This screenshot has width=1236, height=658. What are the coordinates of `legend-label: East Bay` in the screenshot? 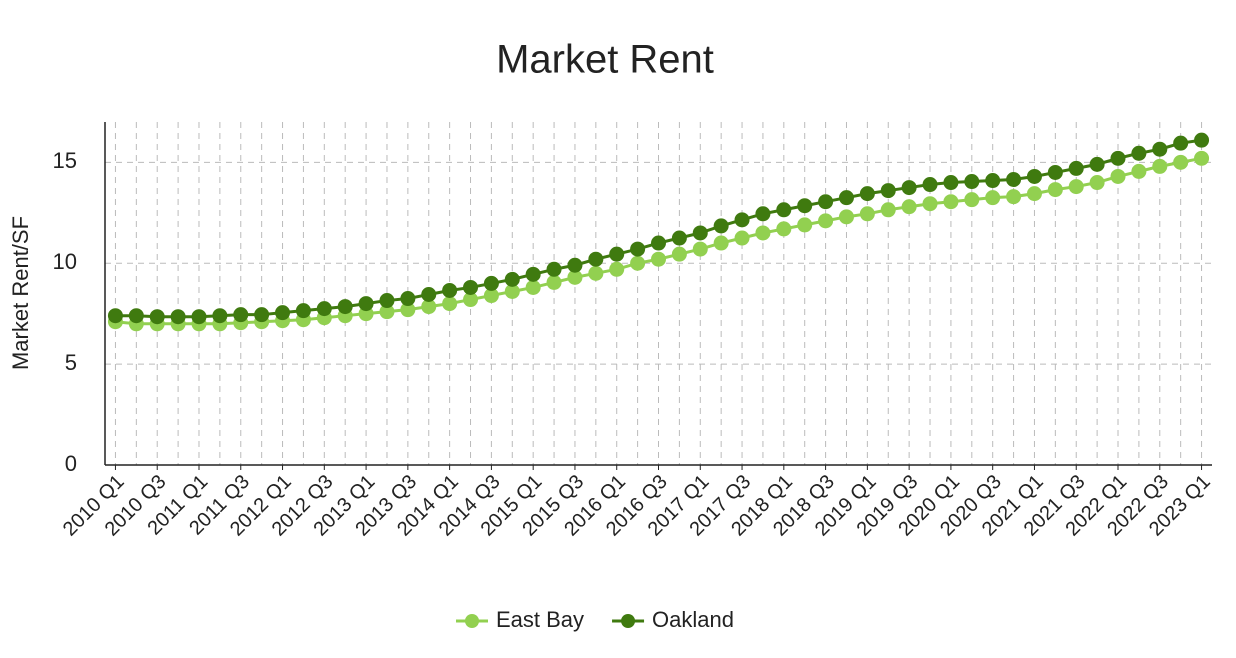 It's located at (540, 619).